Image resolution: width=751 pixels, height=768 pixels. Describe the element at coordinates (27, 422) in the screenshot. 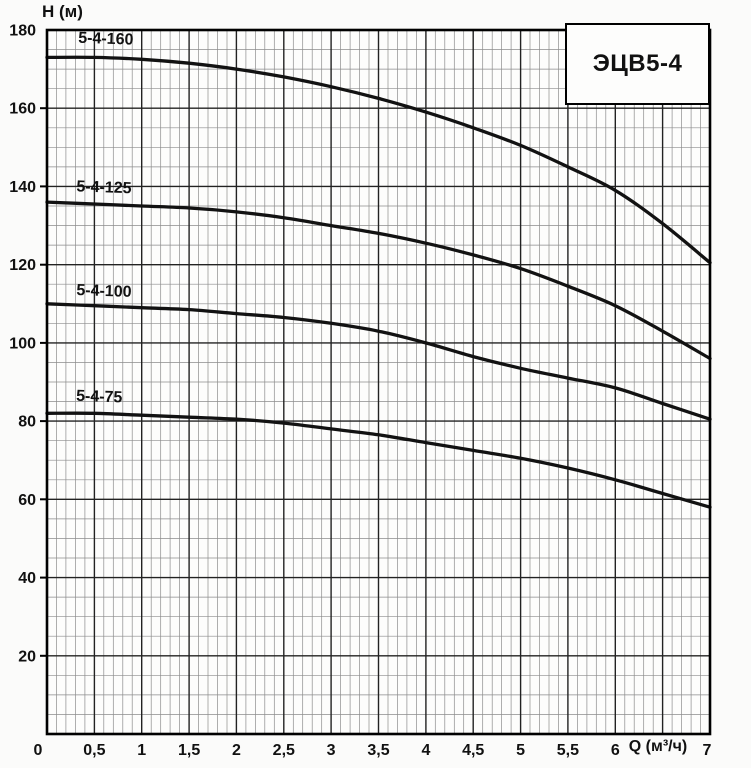

I see `y-tick-label: 80` at that location.